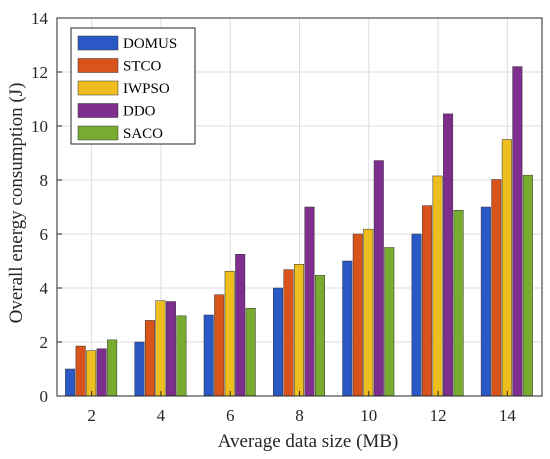 Image resolution: width=550 pixels, height=459 pixels. I want to click on y-tick-label: 12, so click(39, 72).